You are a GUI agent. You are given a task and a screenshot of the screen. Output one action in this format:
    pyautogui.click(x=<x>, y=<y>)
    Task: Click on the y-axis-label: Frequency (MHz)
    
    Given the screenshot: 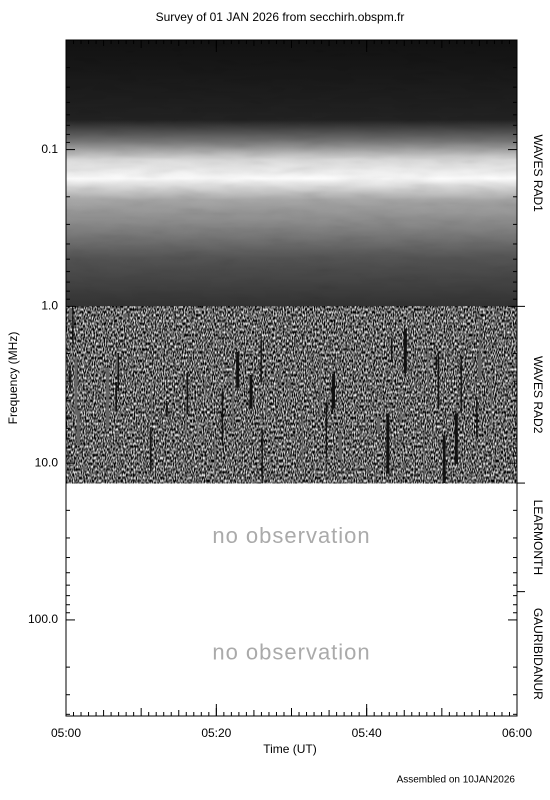 What is the action you would take?
    pyautogui.click(x=13, y=378)
    